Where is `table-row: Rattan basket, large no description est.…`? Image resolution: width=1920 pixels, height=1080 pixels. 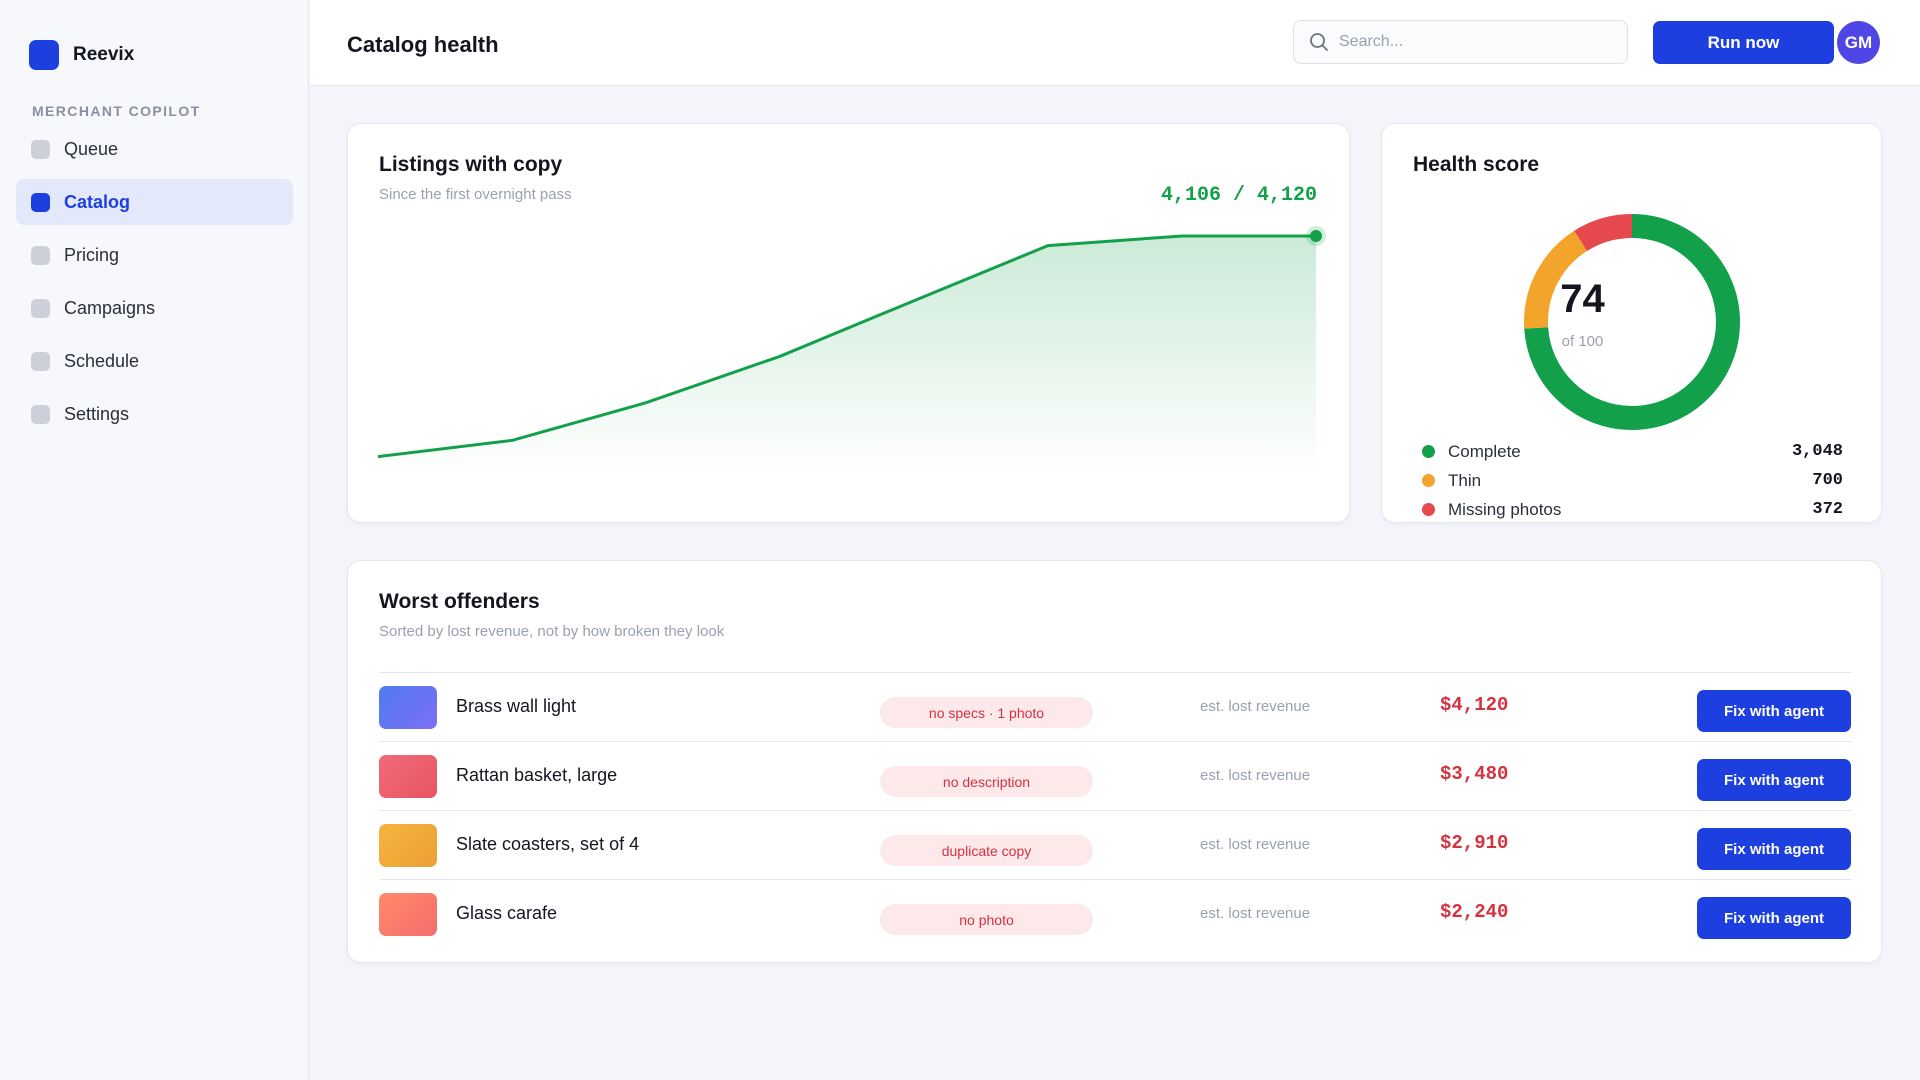 table-row: Rattan basket, large no description est.… is located at coordinates (1115, 776).